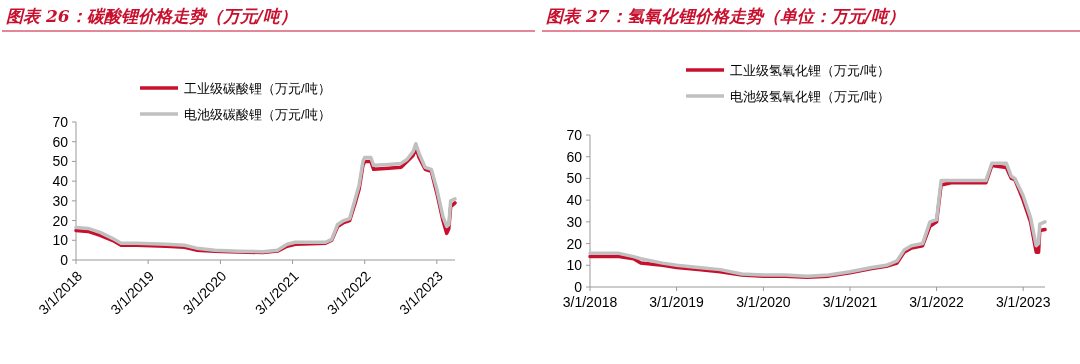 This screenshot has width=1080, height=364. I want to click on x-tick-label: 3/1/2020, so click(763, 302).